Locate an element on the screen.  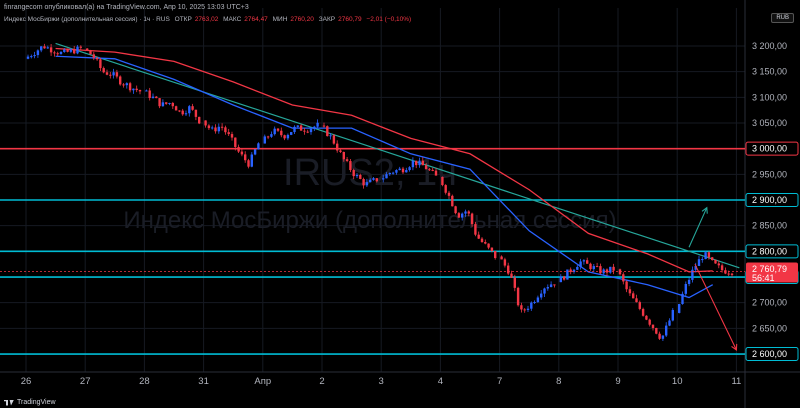
y-tick-label: 3 100,00 is located at coordinates (769, 97).